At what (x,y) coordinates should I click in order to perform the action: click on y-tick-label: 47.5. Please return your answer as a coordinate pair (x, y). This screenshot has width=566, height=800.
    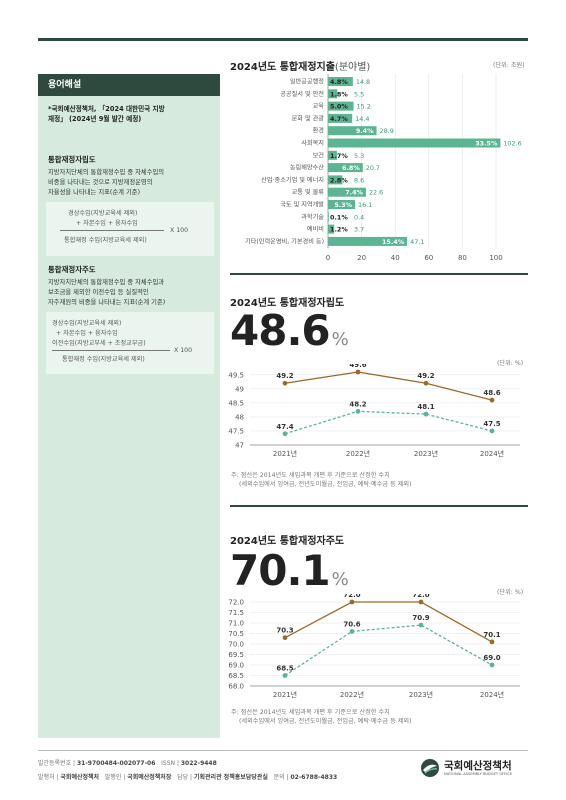
    Looking at the image, I should click on (236, 431).